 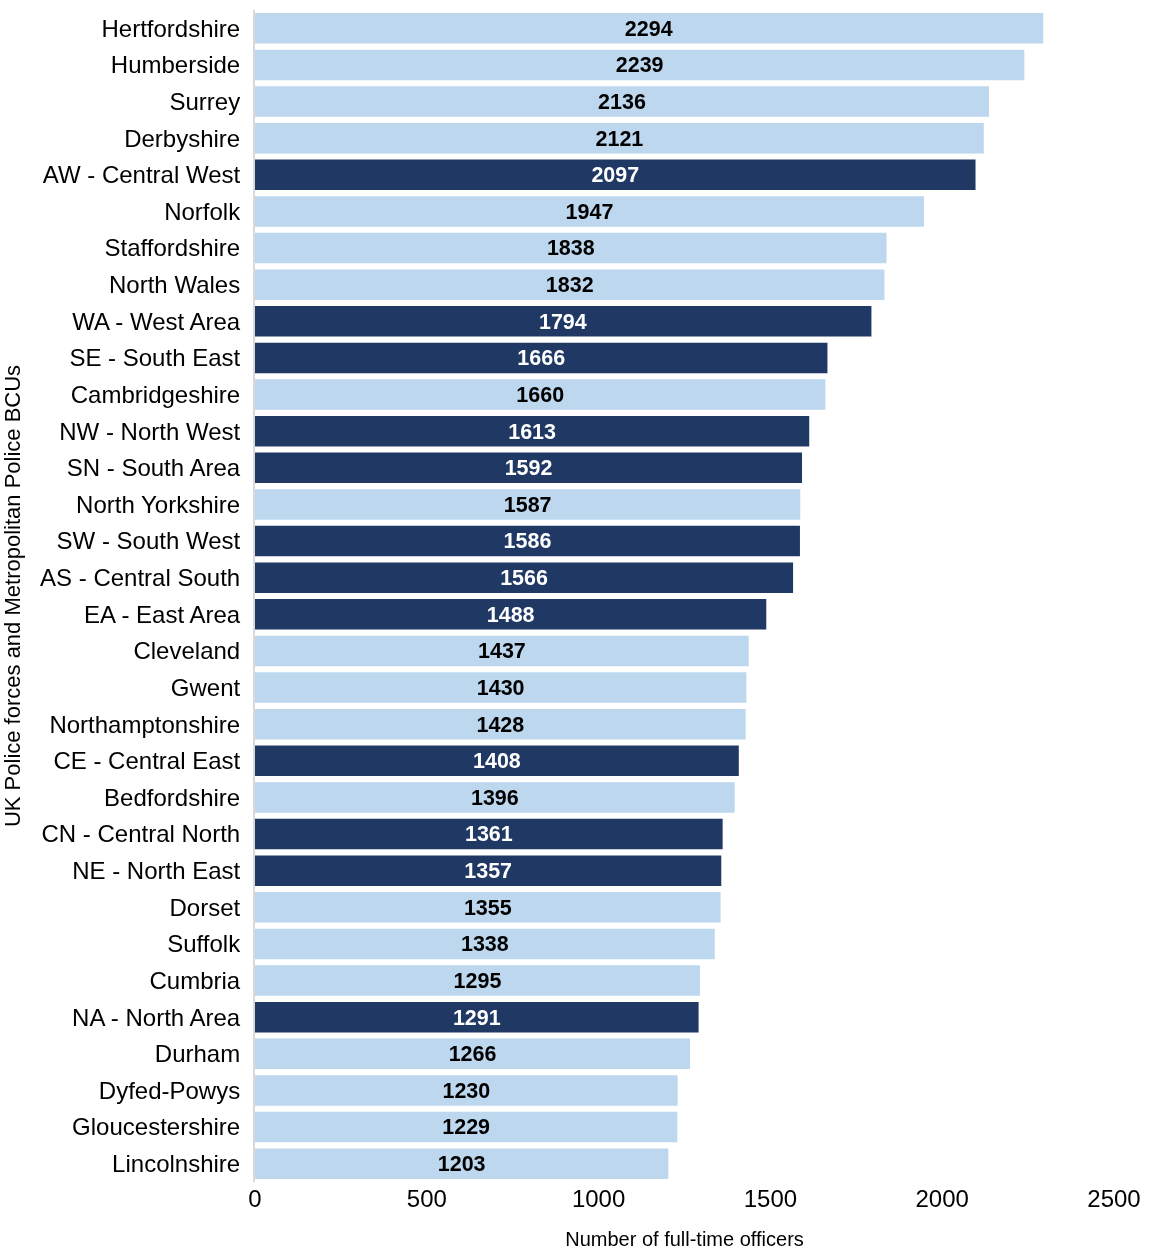 What do you see at coordinates (172, 248) in the screenshot?
I see `y-tick-label: Staffordshire` at bounding box center [172, 248].